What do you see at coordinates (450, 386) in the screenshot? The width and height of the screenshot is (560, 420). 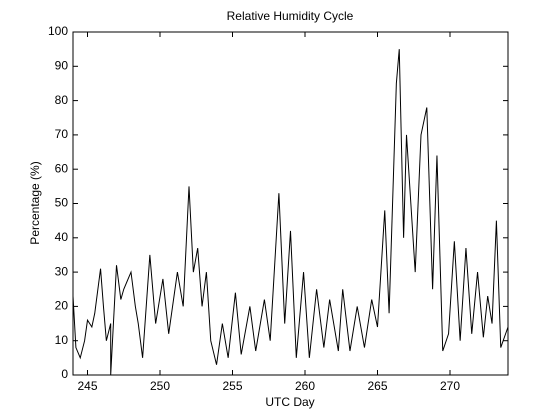 I see `x-tick-label: 270` at bounding box center [450, 386].